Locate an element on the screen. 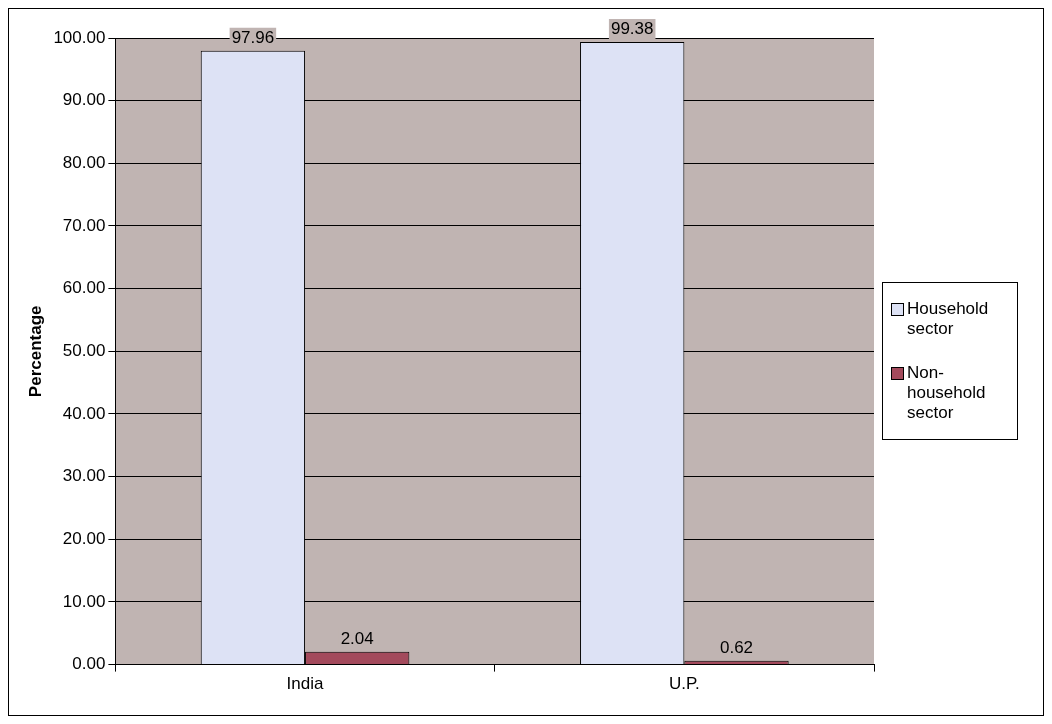 This screenshot has height=724, width=1052. y-tick-label: 100.00 is located at coordinates (79, 37).